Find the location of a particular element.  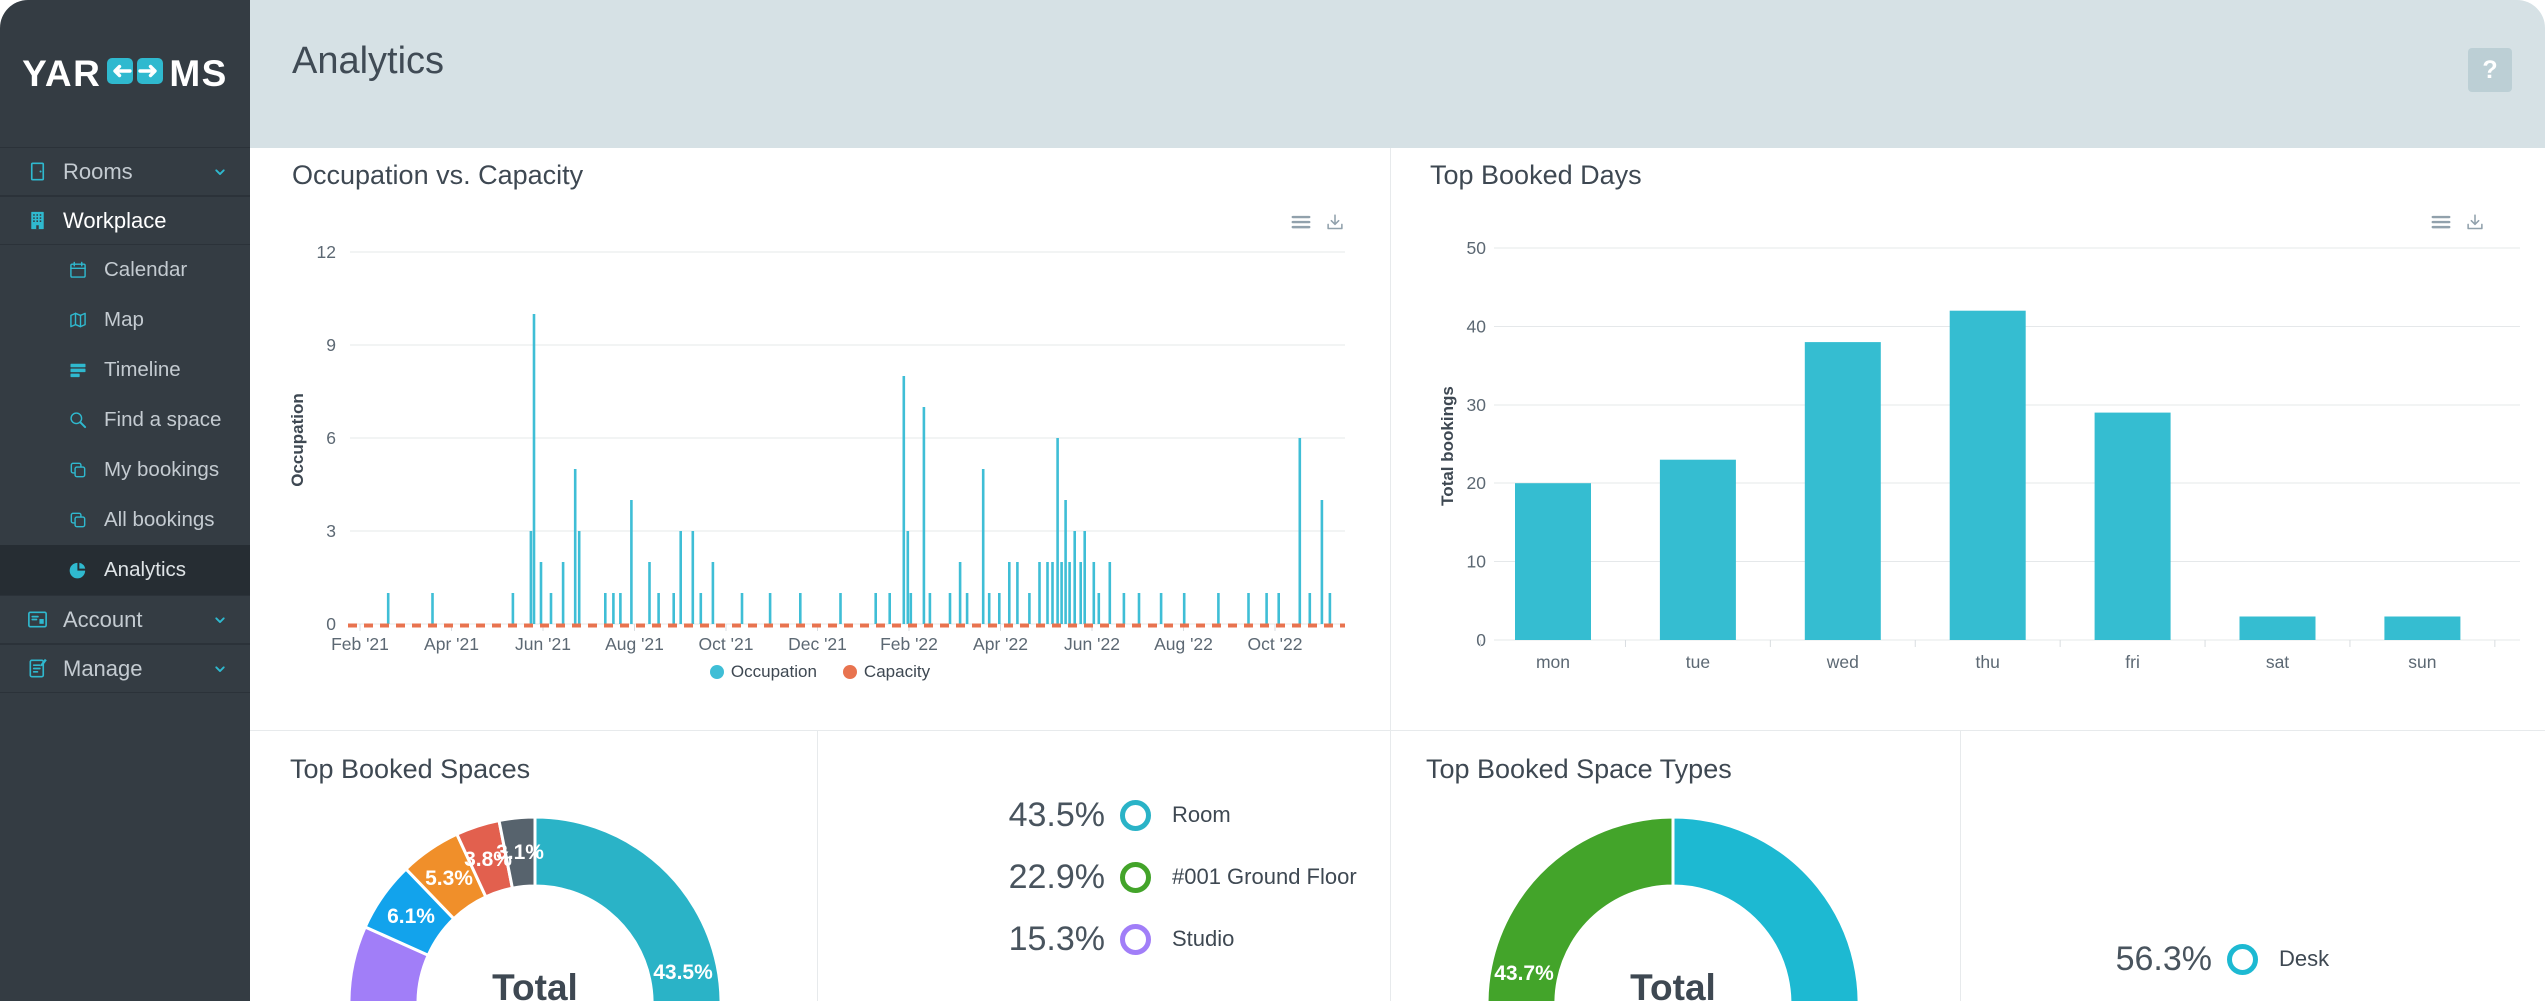

clipboard-icon is located at coordinates (37, 668).